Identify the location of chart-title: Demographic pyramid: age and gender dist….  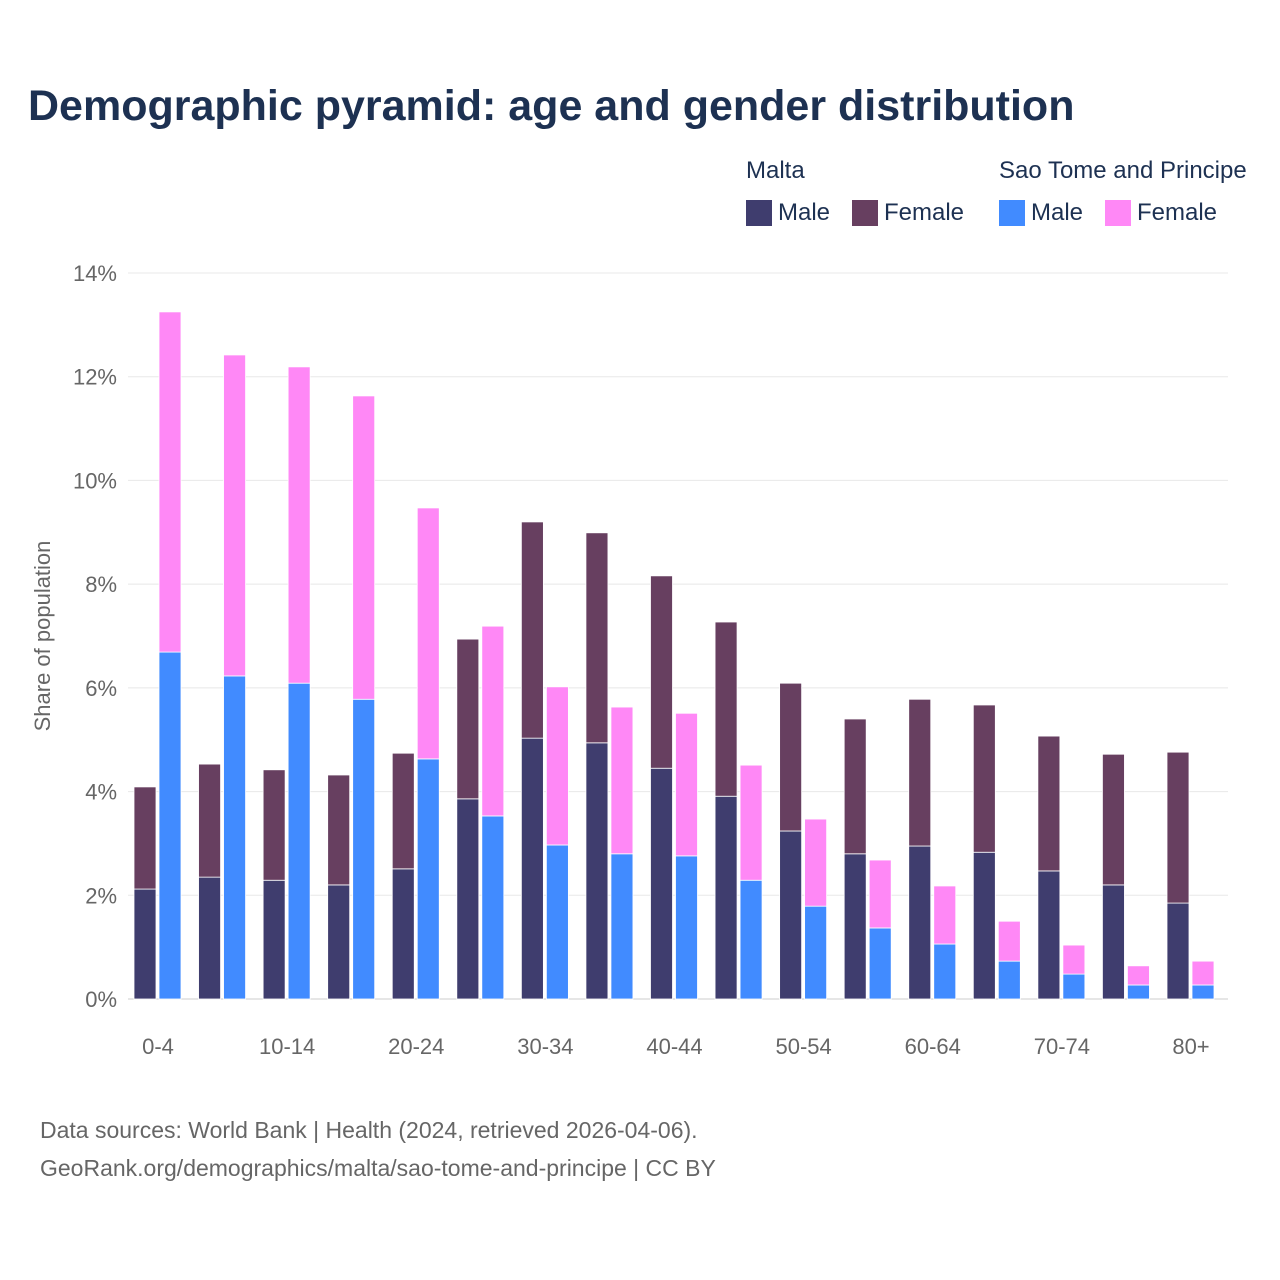
(551, 106).